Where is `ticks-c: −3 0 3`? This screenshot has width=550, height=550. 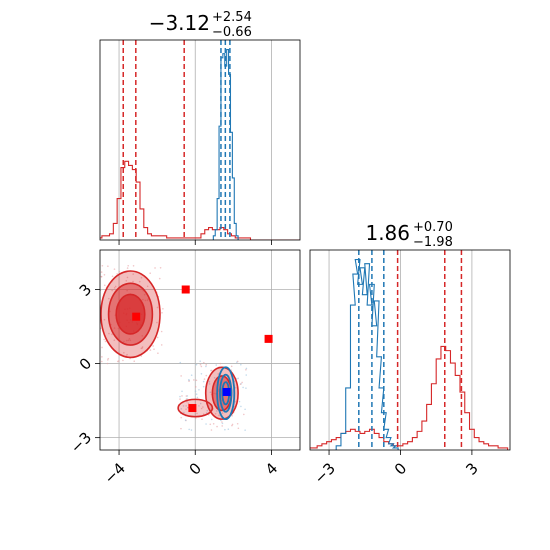 ticks-c: −3 0 3 is located at coordinates (396, 469).